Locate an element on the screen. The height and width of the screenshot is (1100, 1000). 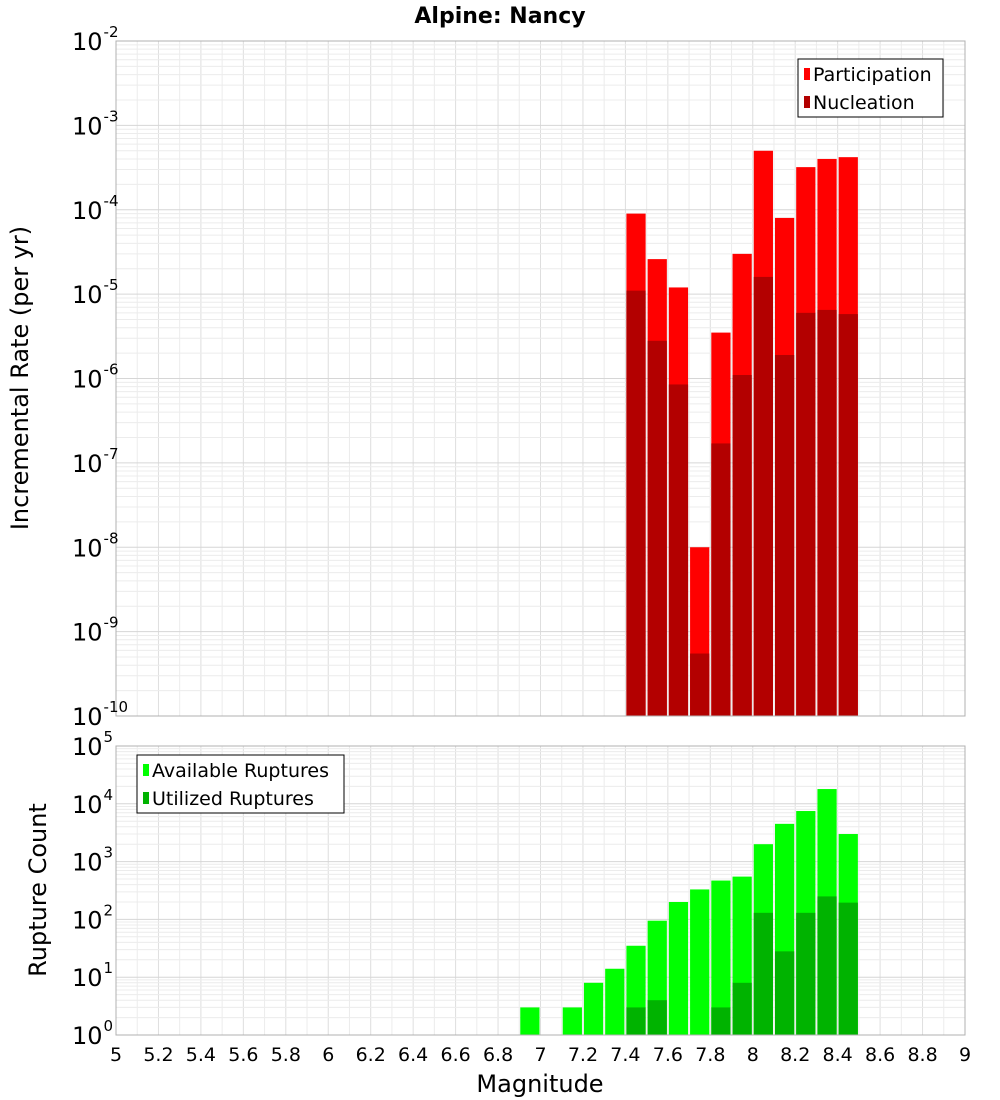
y-tick-label: 10³ is located at coordinates (92, 860).